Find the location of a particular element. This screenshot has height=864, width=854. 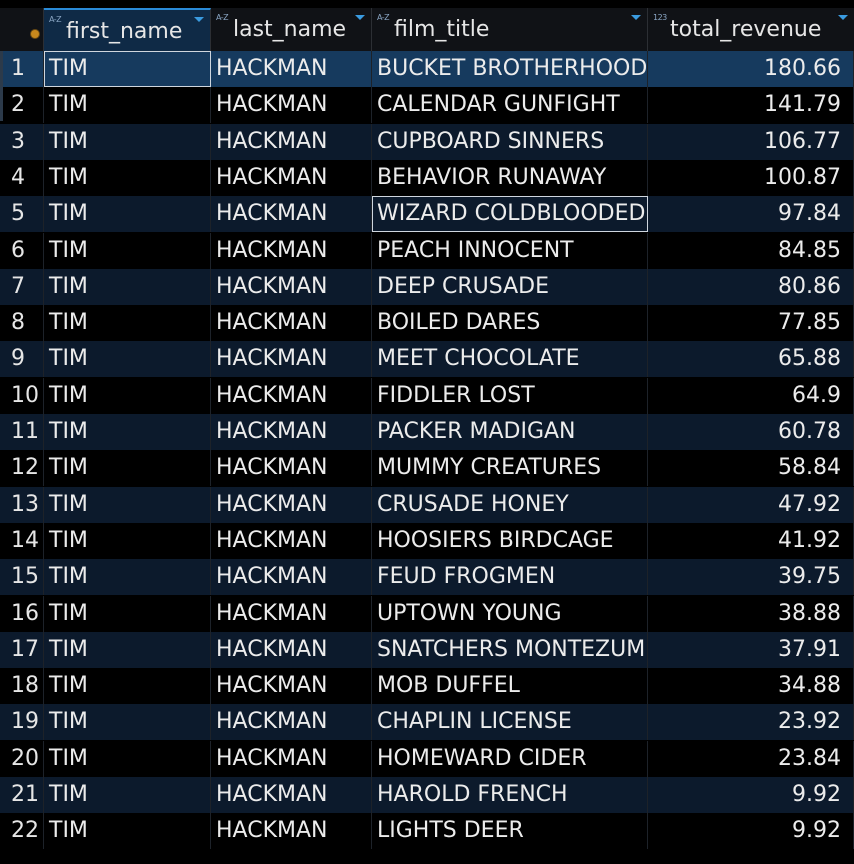

cell-film-title: MUMMY CREATURES is located at coordinates (510, 468).